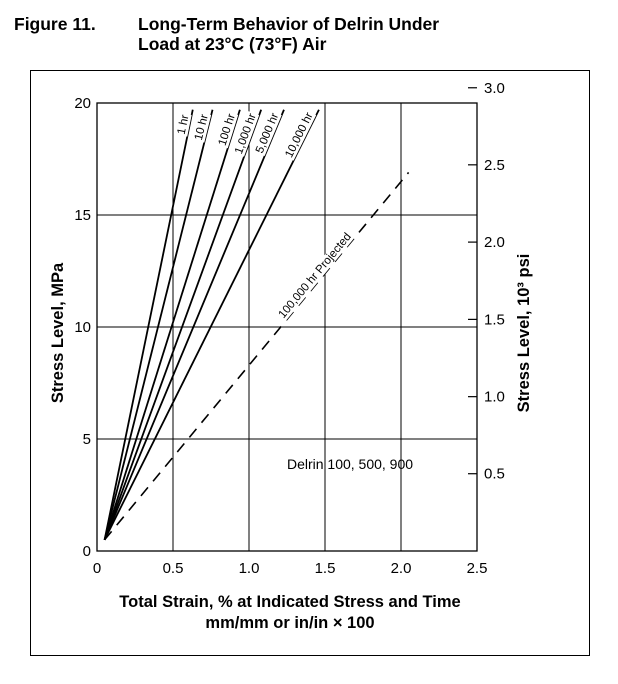 This screenshot has height=684, width=618. I want to click on x-tick-label-4: 2.0, so click(401, 568).